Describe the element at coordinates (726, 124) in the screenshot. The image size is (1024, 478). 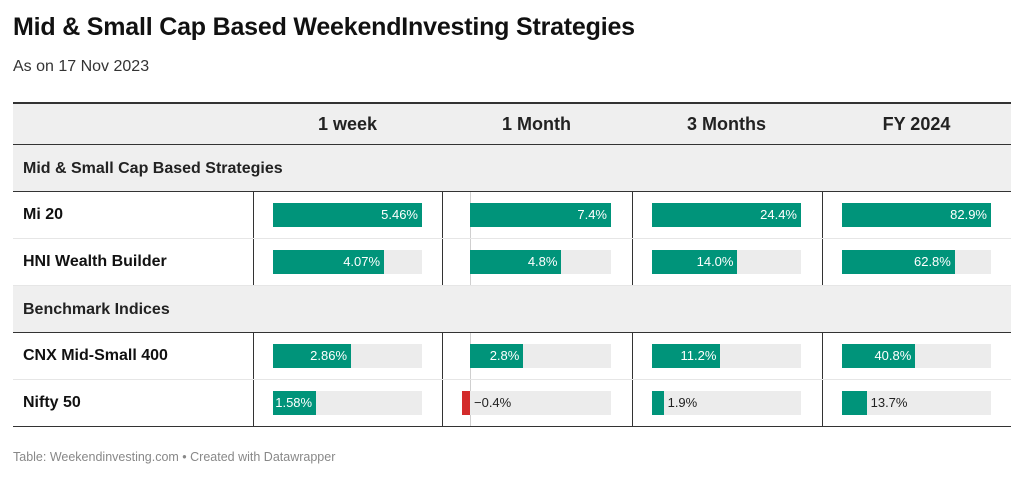
I see `column-header: 3 Months` at that location.